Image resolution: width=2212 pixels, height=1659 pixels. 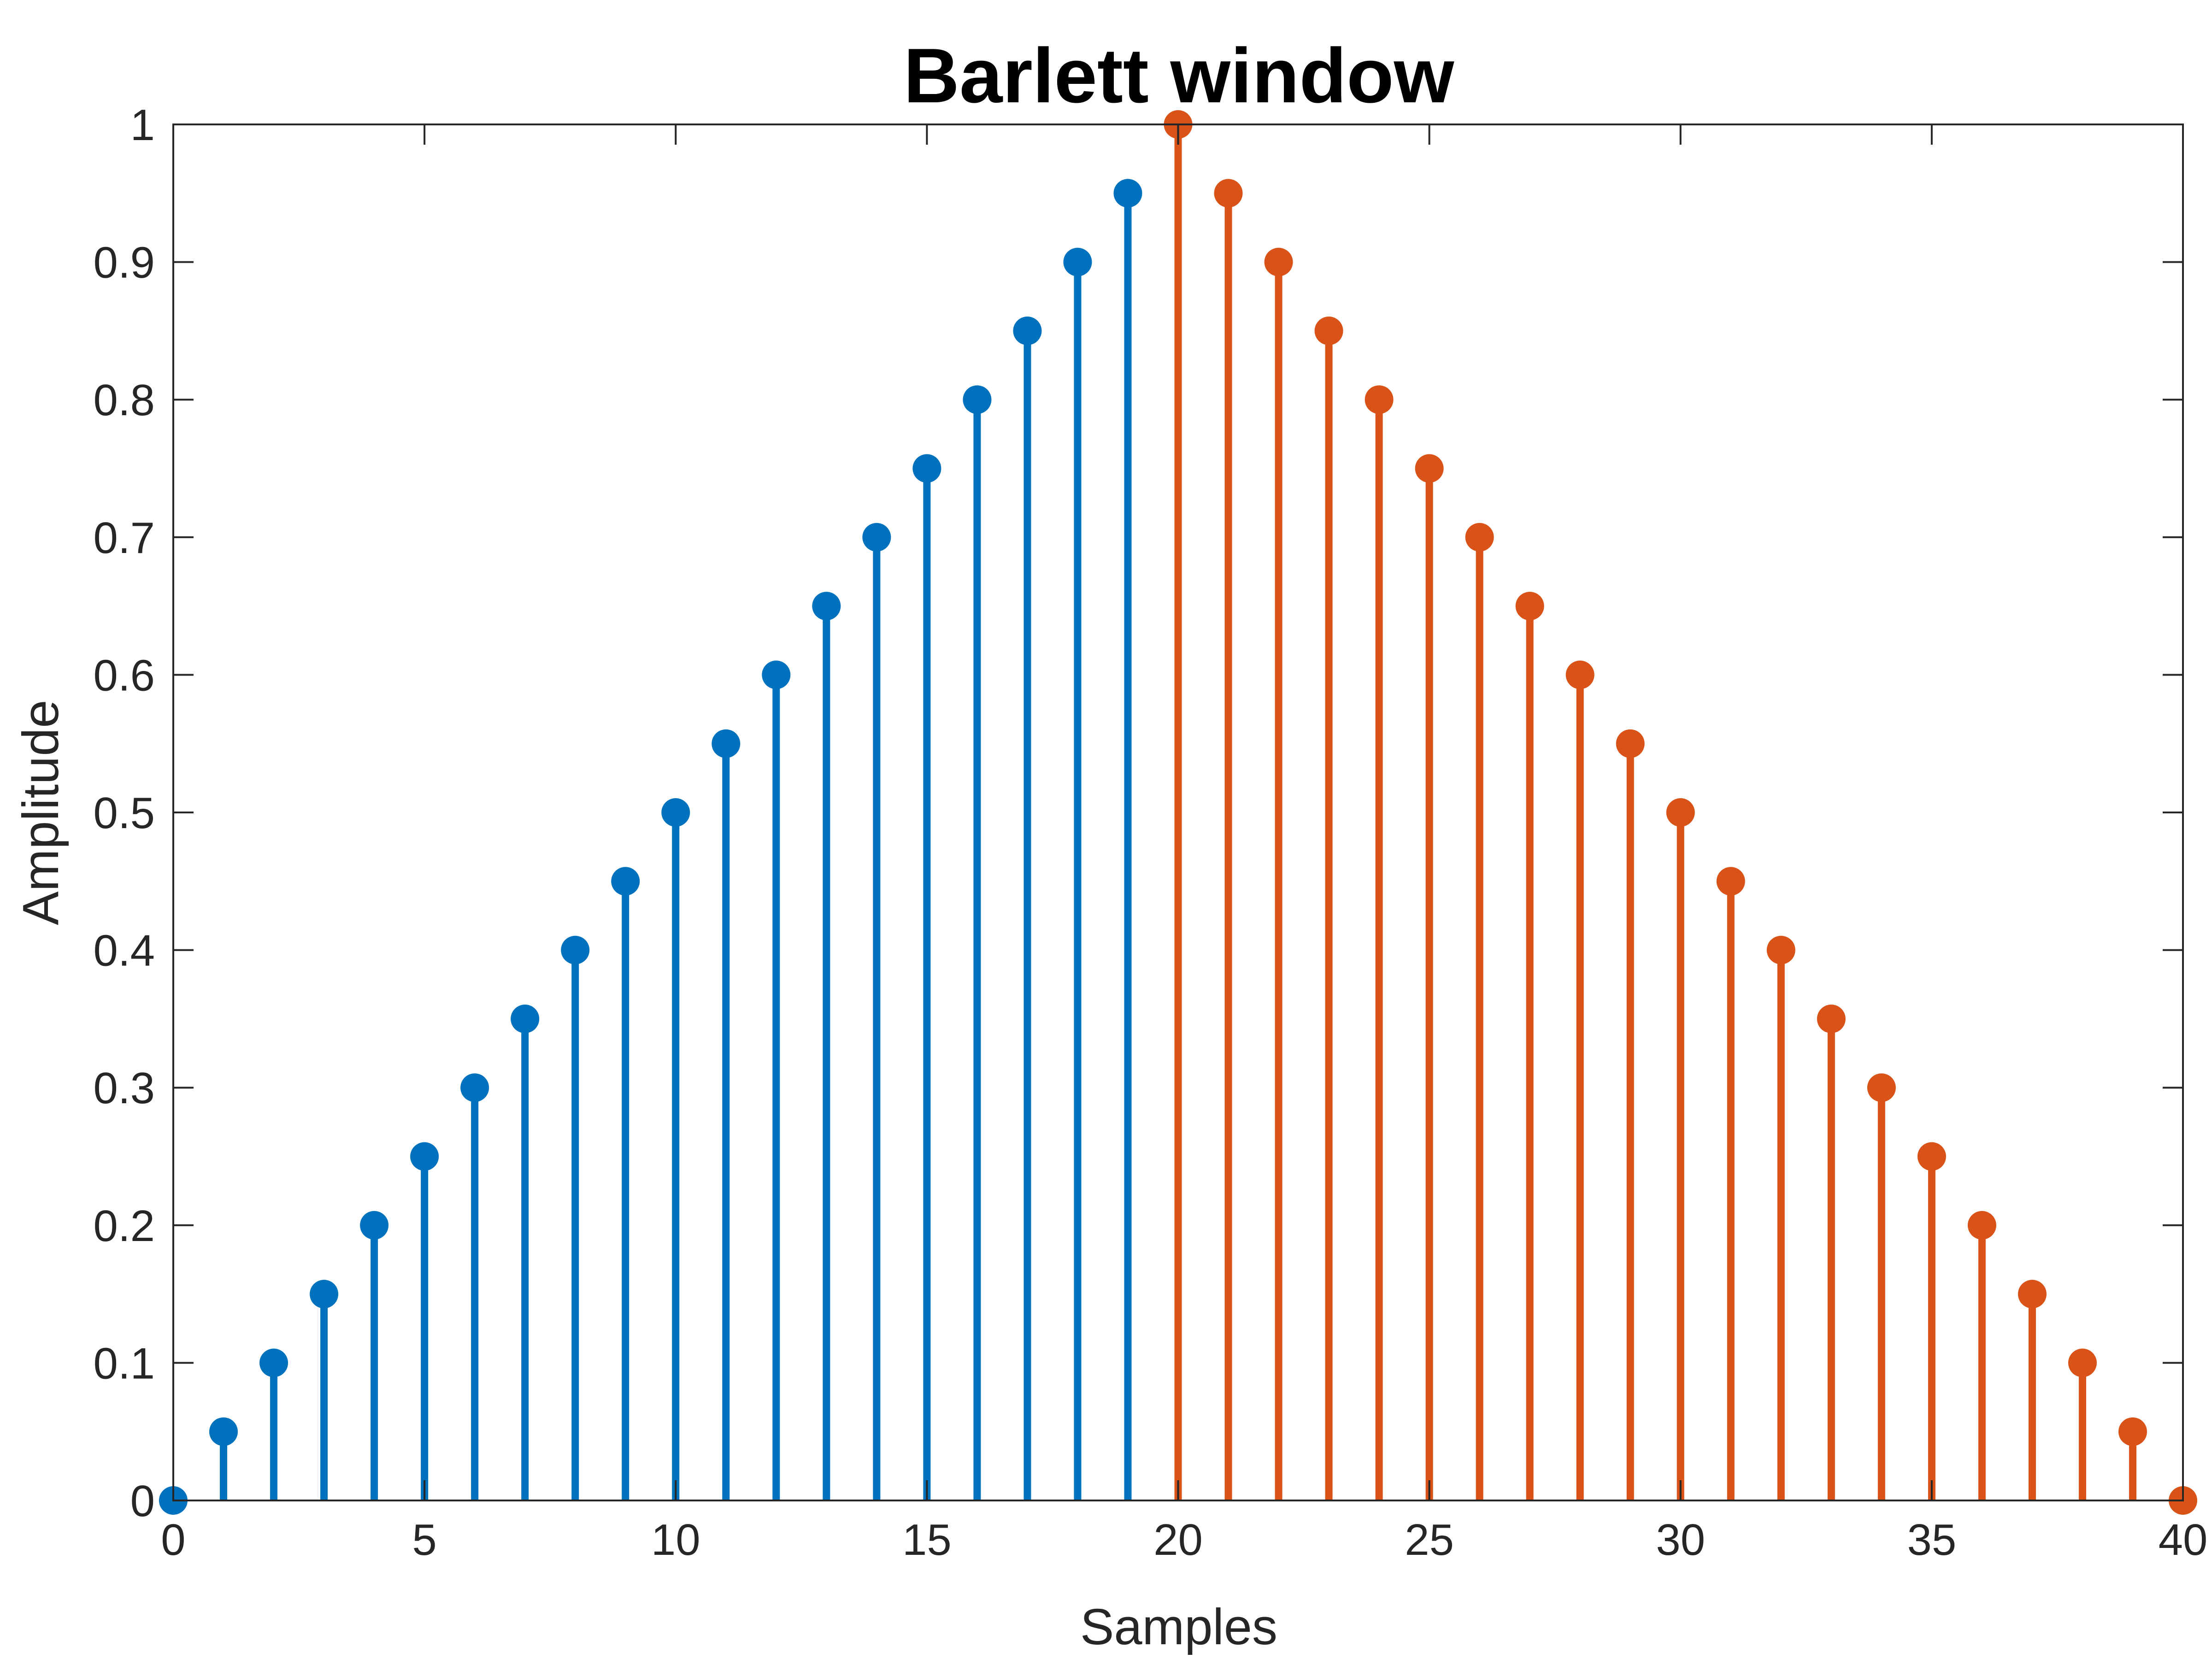 I want to click on x-tick-label: 15, so click(x=927, y=1540).